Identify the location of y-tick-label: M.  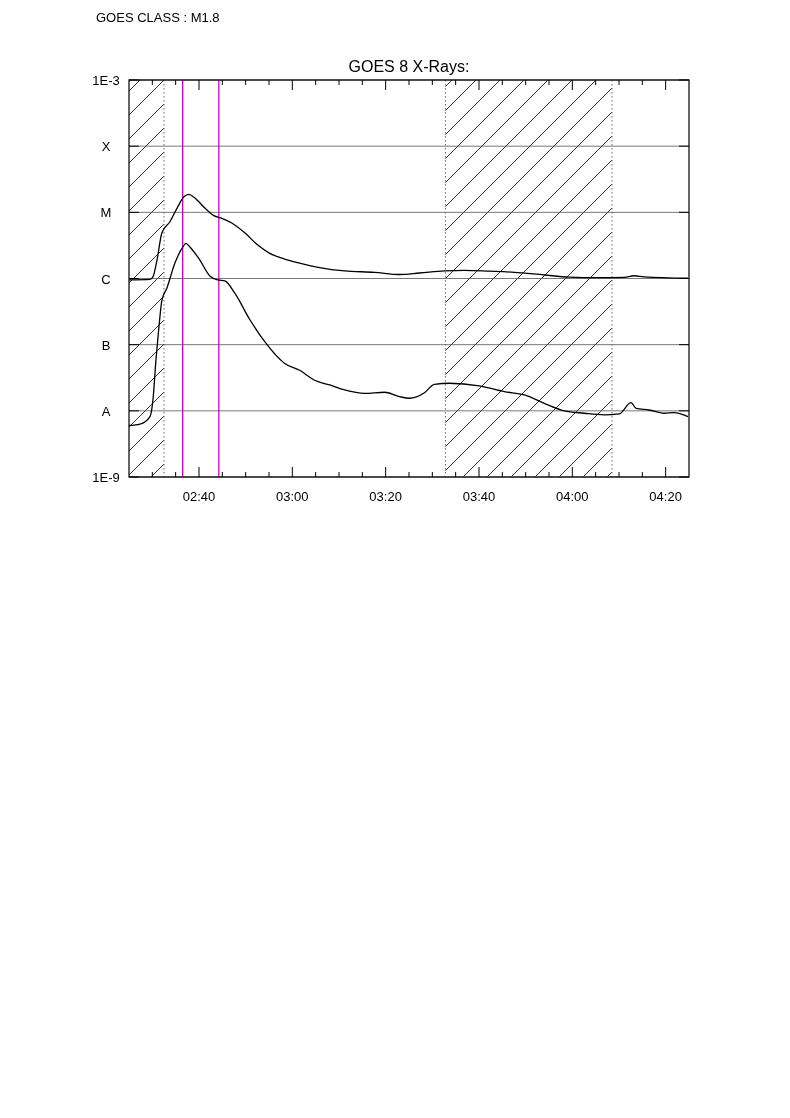
(106, 213).